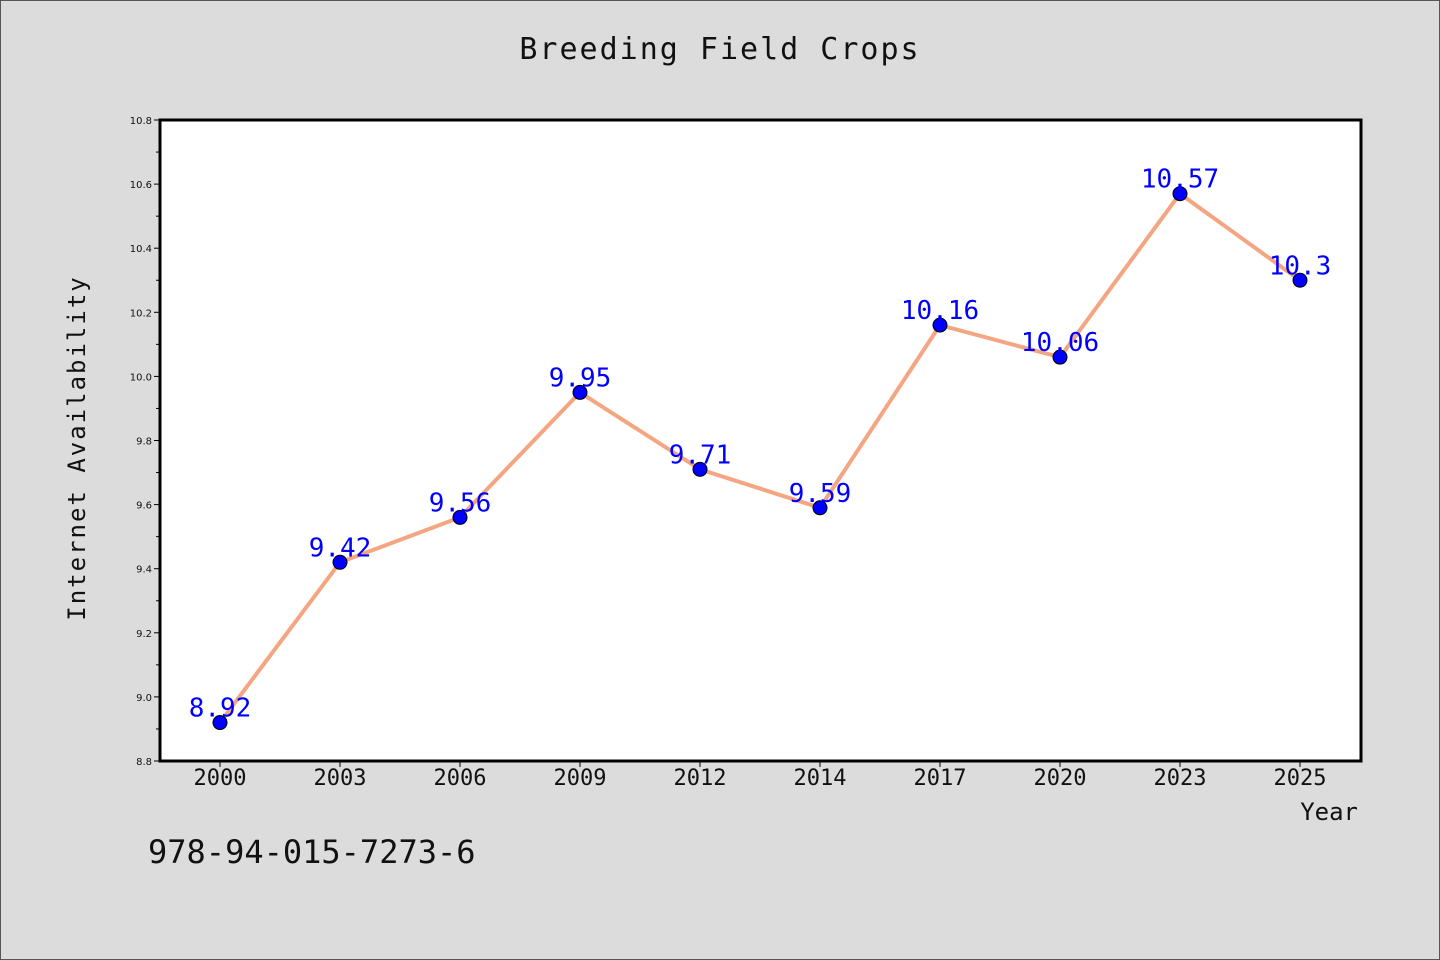 This screenshot has width=1440, height=960. Describe the element at coordinates (1060, 778) in the screenshot. I see `x-tick-label: 2020` at that location.